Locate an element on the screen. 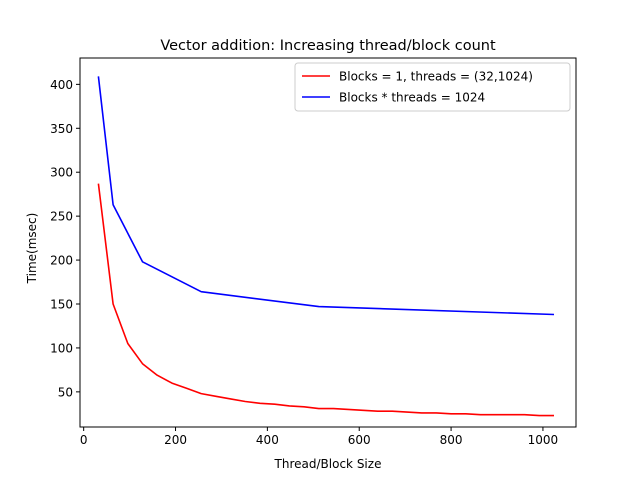 The width and height of the screenshot is (640, 480). y-tick-label: 200 is located at coordinates (61, 261).